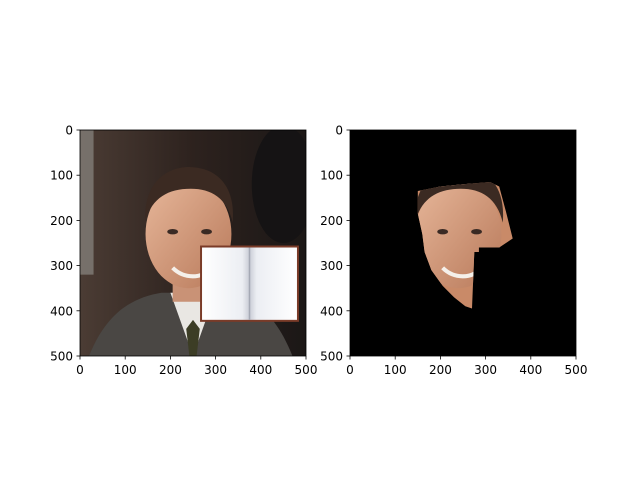  Describe the element at coordinates (278, 186) in the screenshot. I see `photo-background-person` at that location.